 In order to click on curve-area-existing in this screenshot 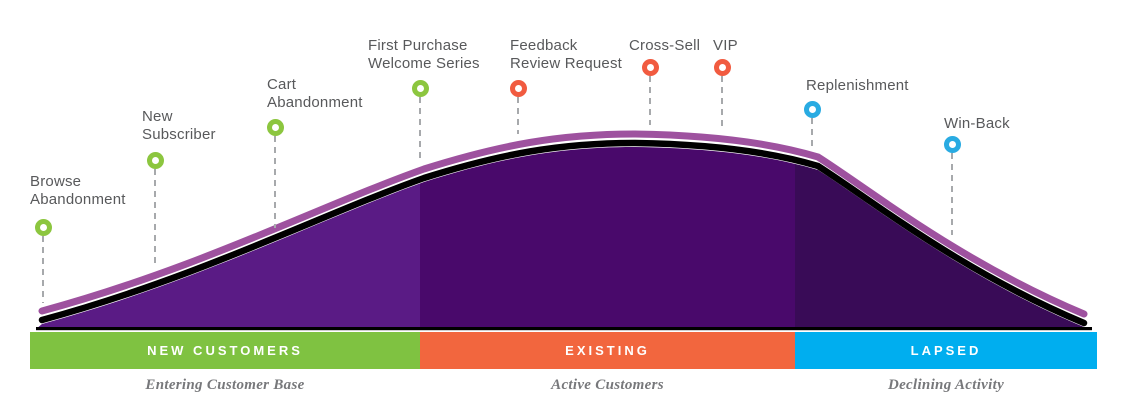, I will do `click(607, 238)`.